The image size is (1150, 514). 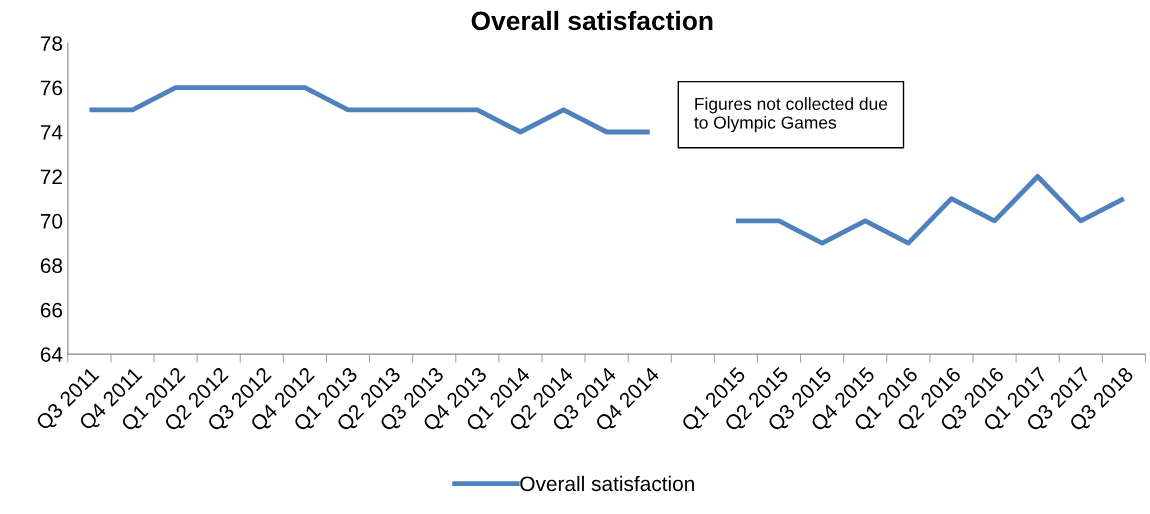 What do you see at coordinates (51, 221) in the screenshot?
I see `y-tick-label: 70` at bounding box center [51, 221].